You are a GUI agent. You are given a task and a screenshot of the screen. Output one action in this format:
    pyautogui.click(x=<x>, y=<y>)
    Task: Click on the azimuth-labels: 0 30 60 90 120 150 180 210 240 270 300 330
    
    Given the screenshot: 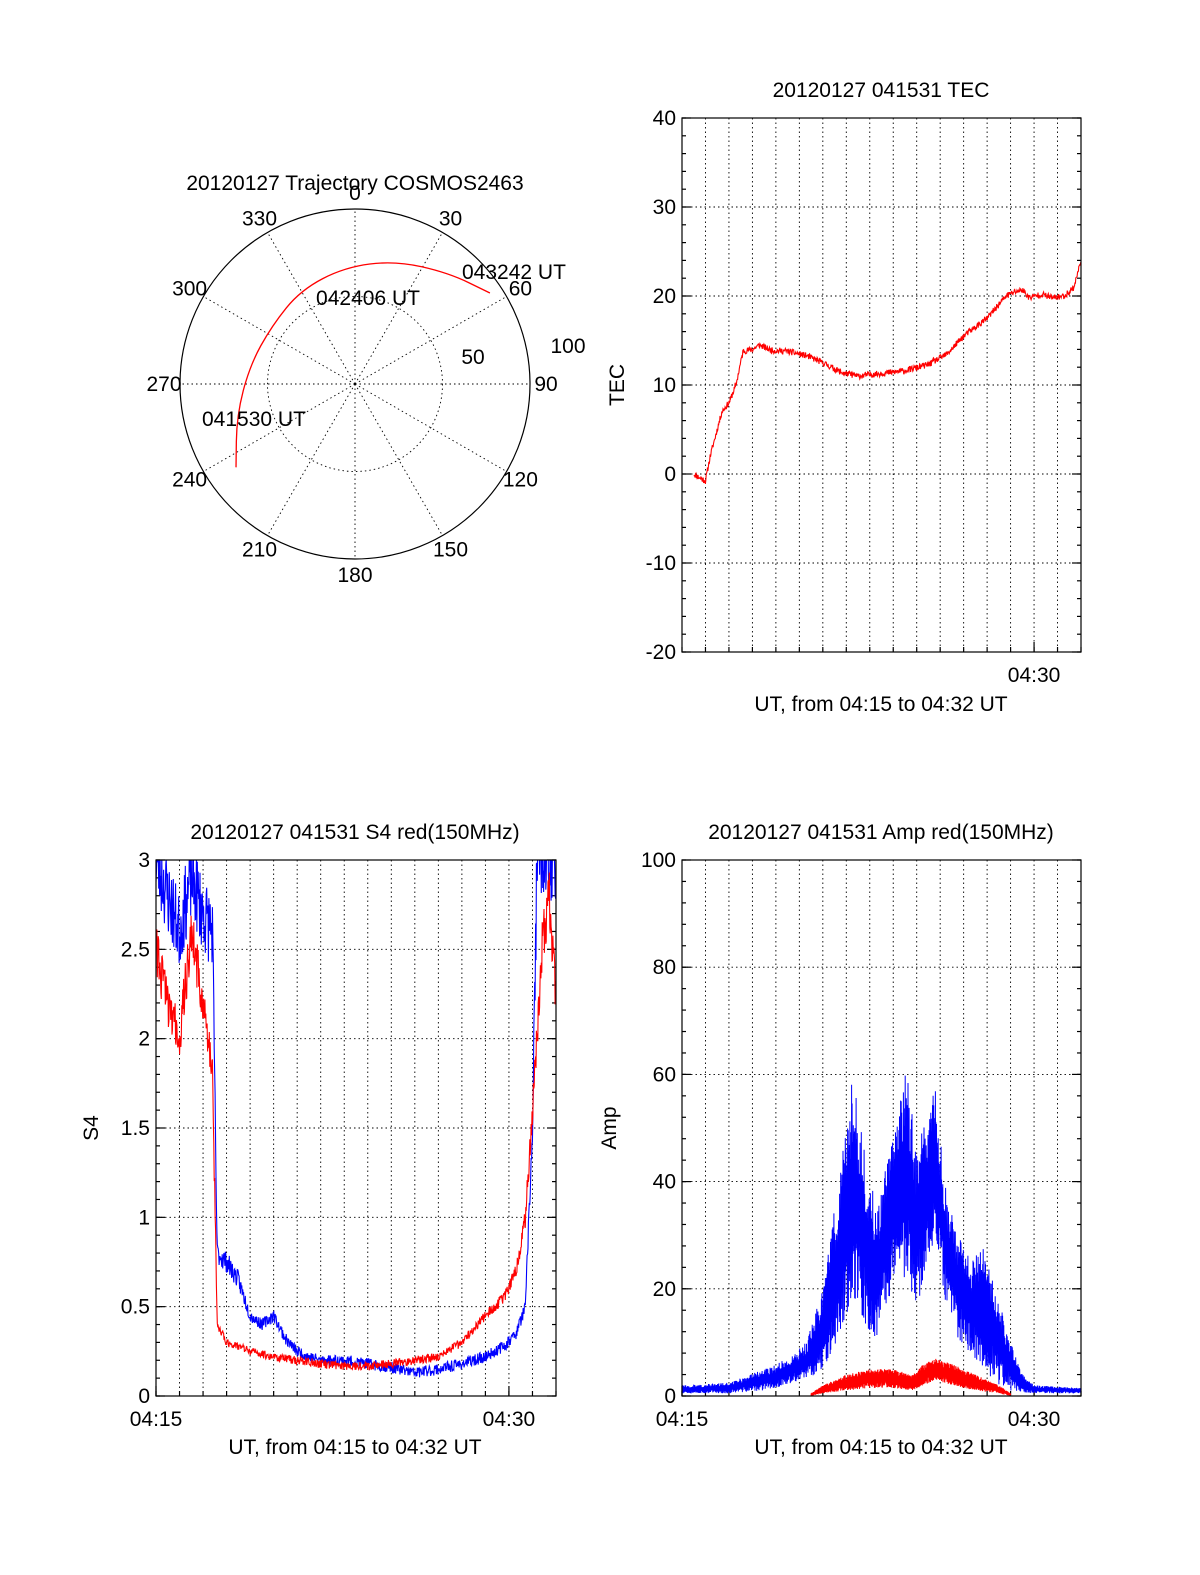 What is the action you would take?
    pyautogui.click(x=351, y=384)
    